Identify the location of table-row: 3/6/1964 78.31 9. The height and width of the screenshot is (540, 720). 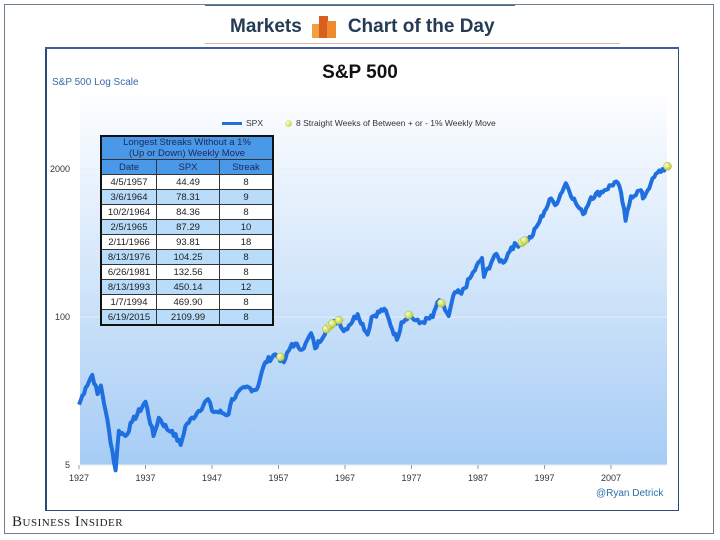
(187, 197).